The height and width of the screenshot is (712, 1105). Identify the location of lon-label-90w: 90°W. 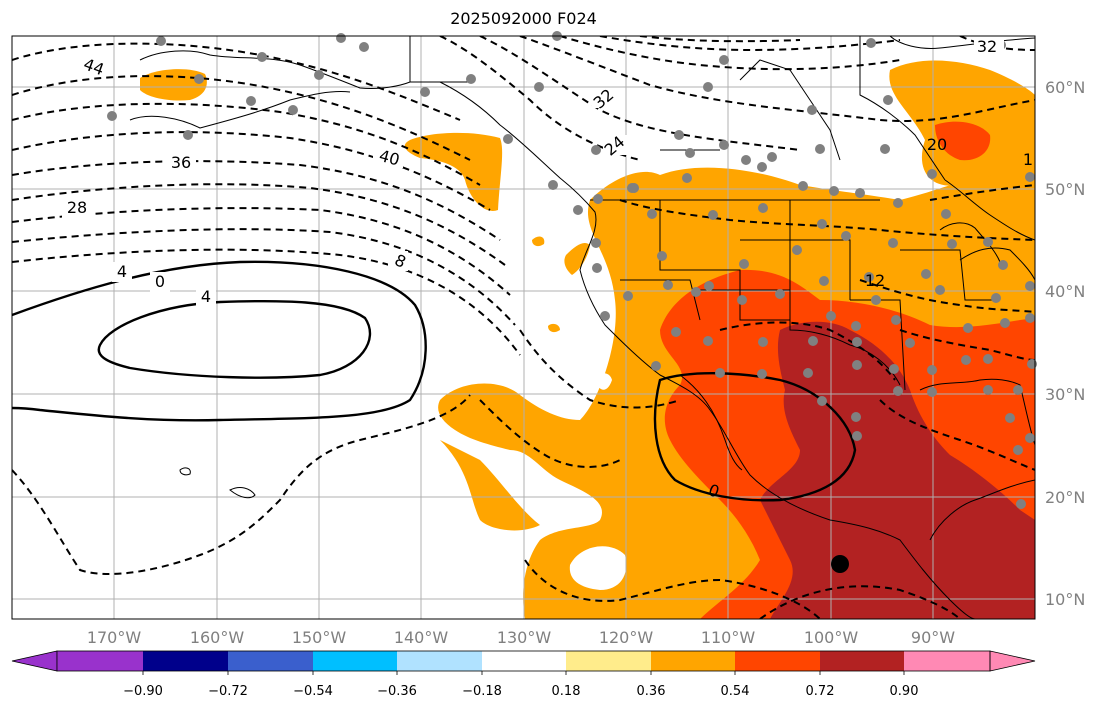
(933, 637).